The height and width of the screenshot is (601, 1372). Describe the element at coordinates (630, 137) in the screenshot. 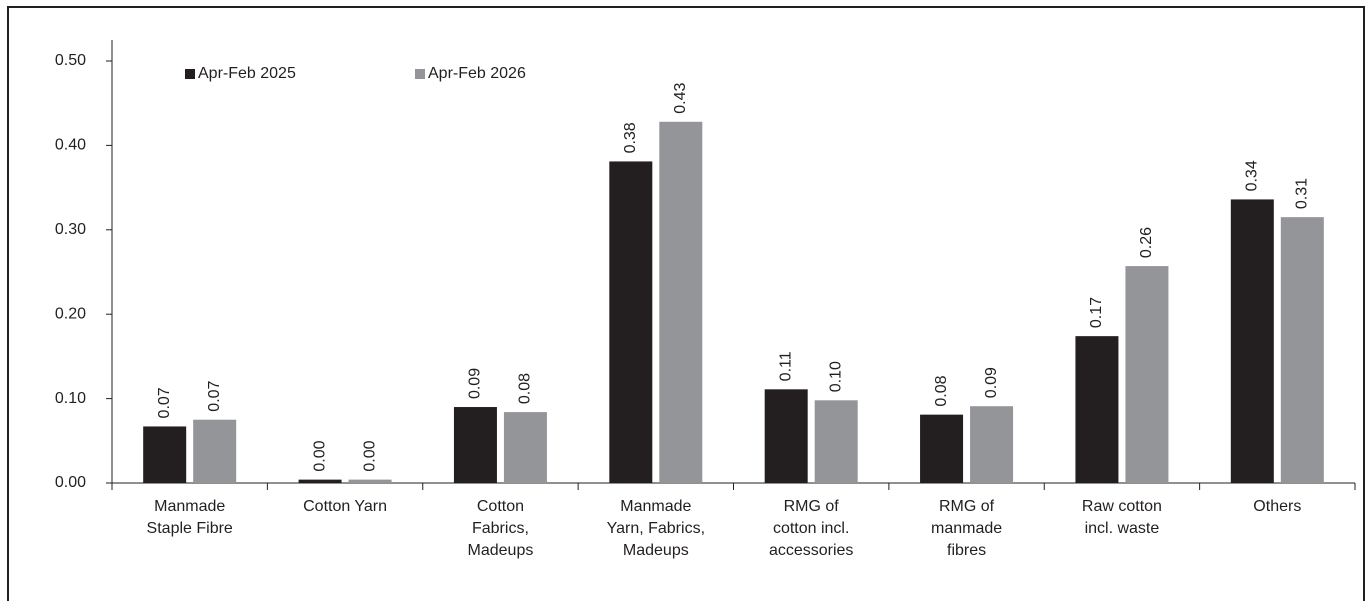

I see `value-label: 0.38` at that location.